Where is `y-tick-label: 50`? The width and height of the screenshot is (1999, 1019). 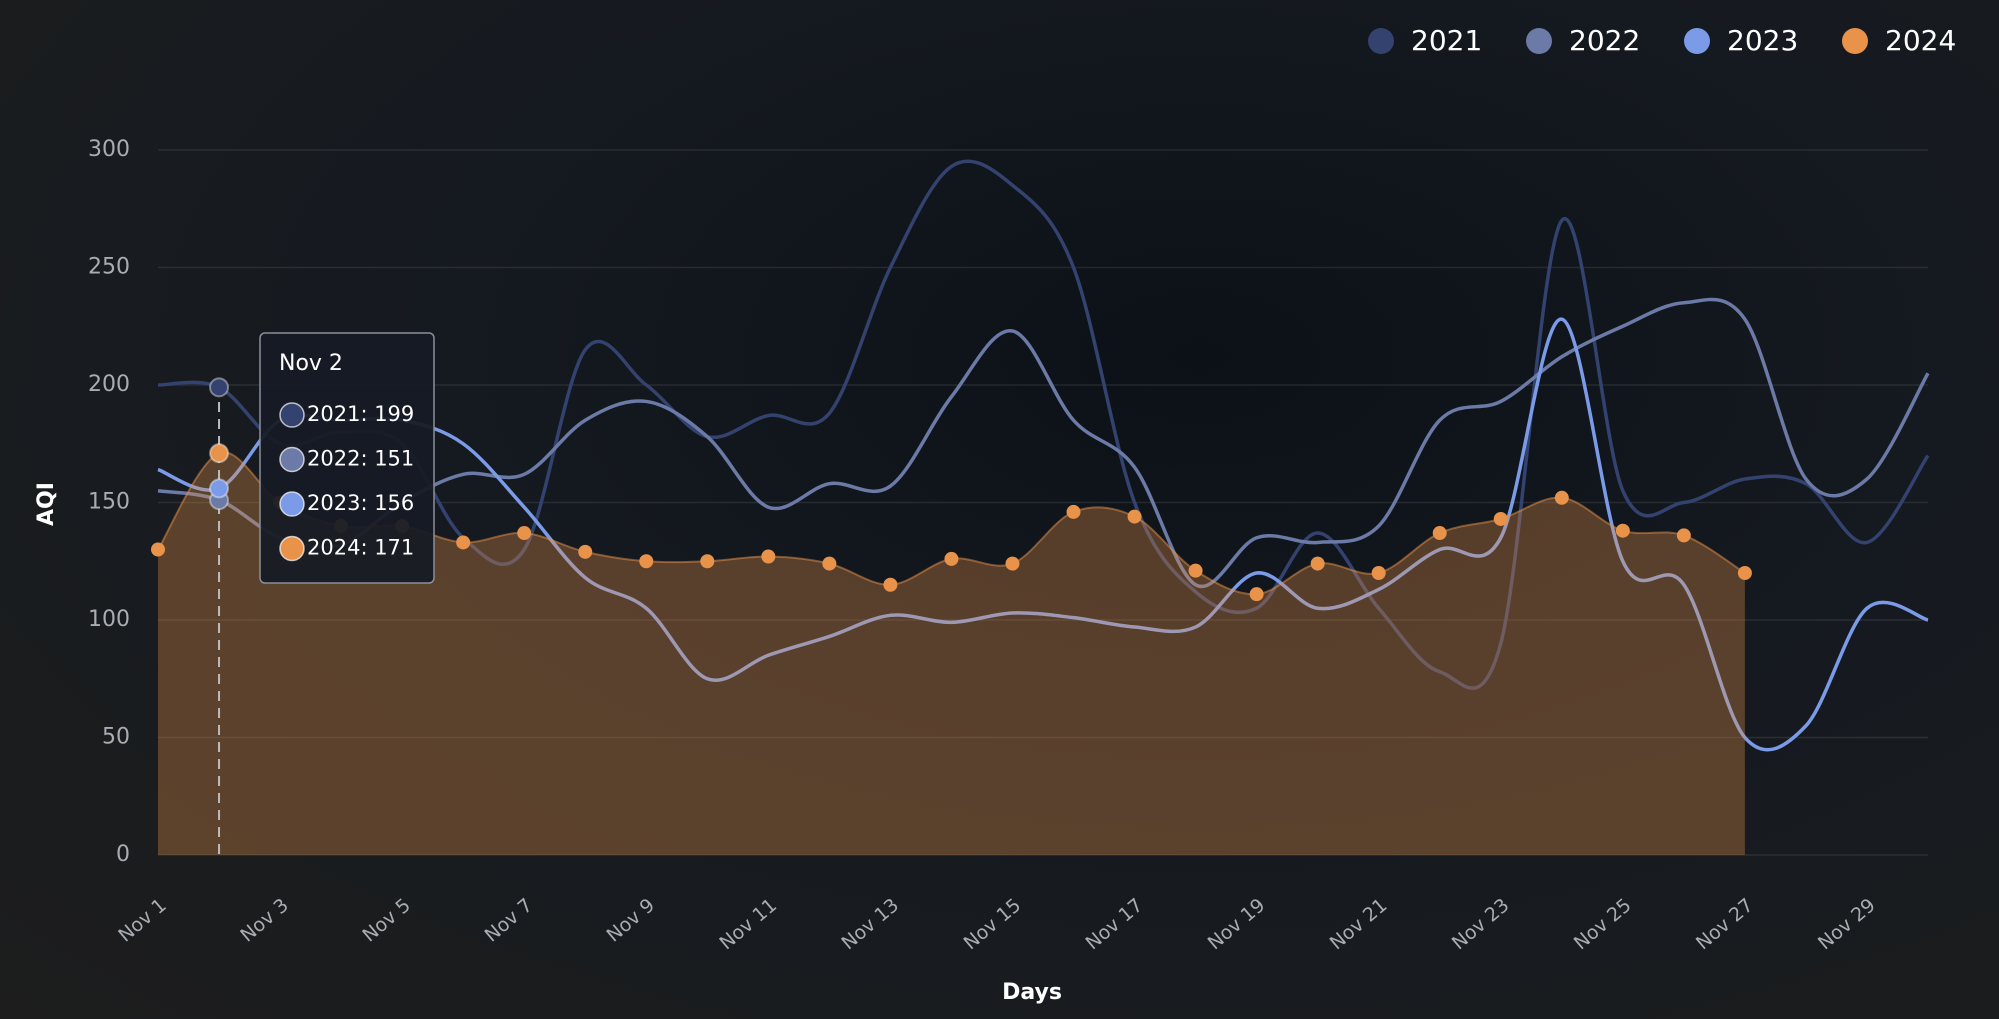 y-tick-label: 50 is located at coordinates (116, 737).